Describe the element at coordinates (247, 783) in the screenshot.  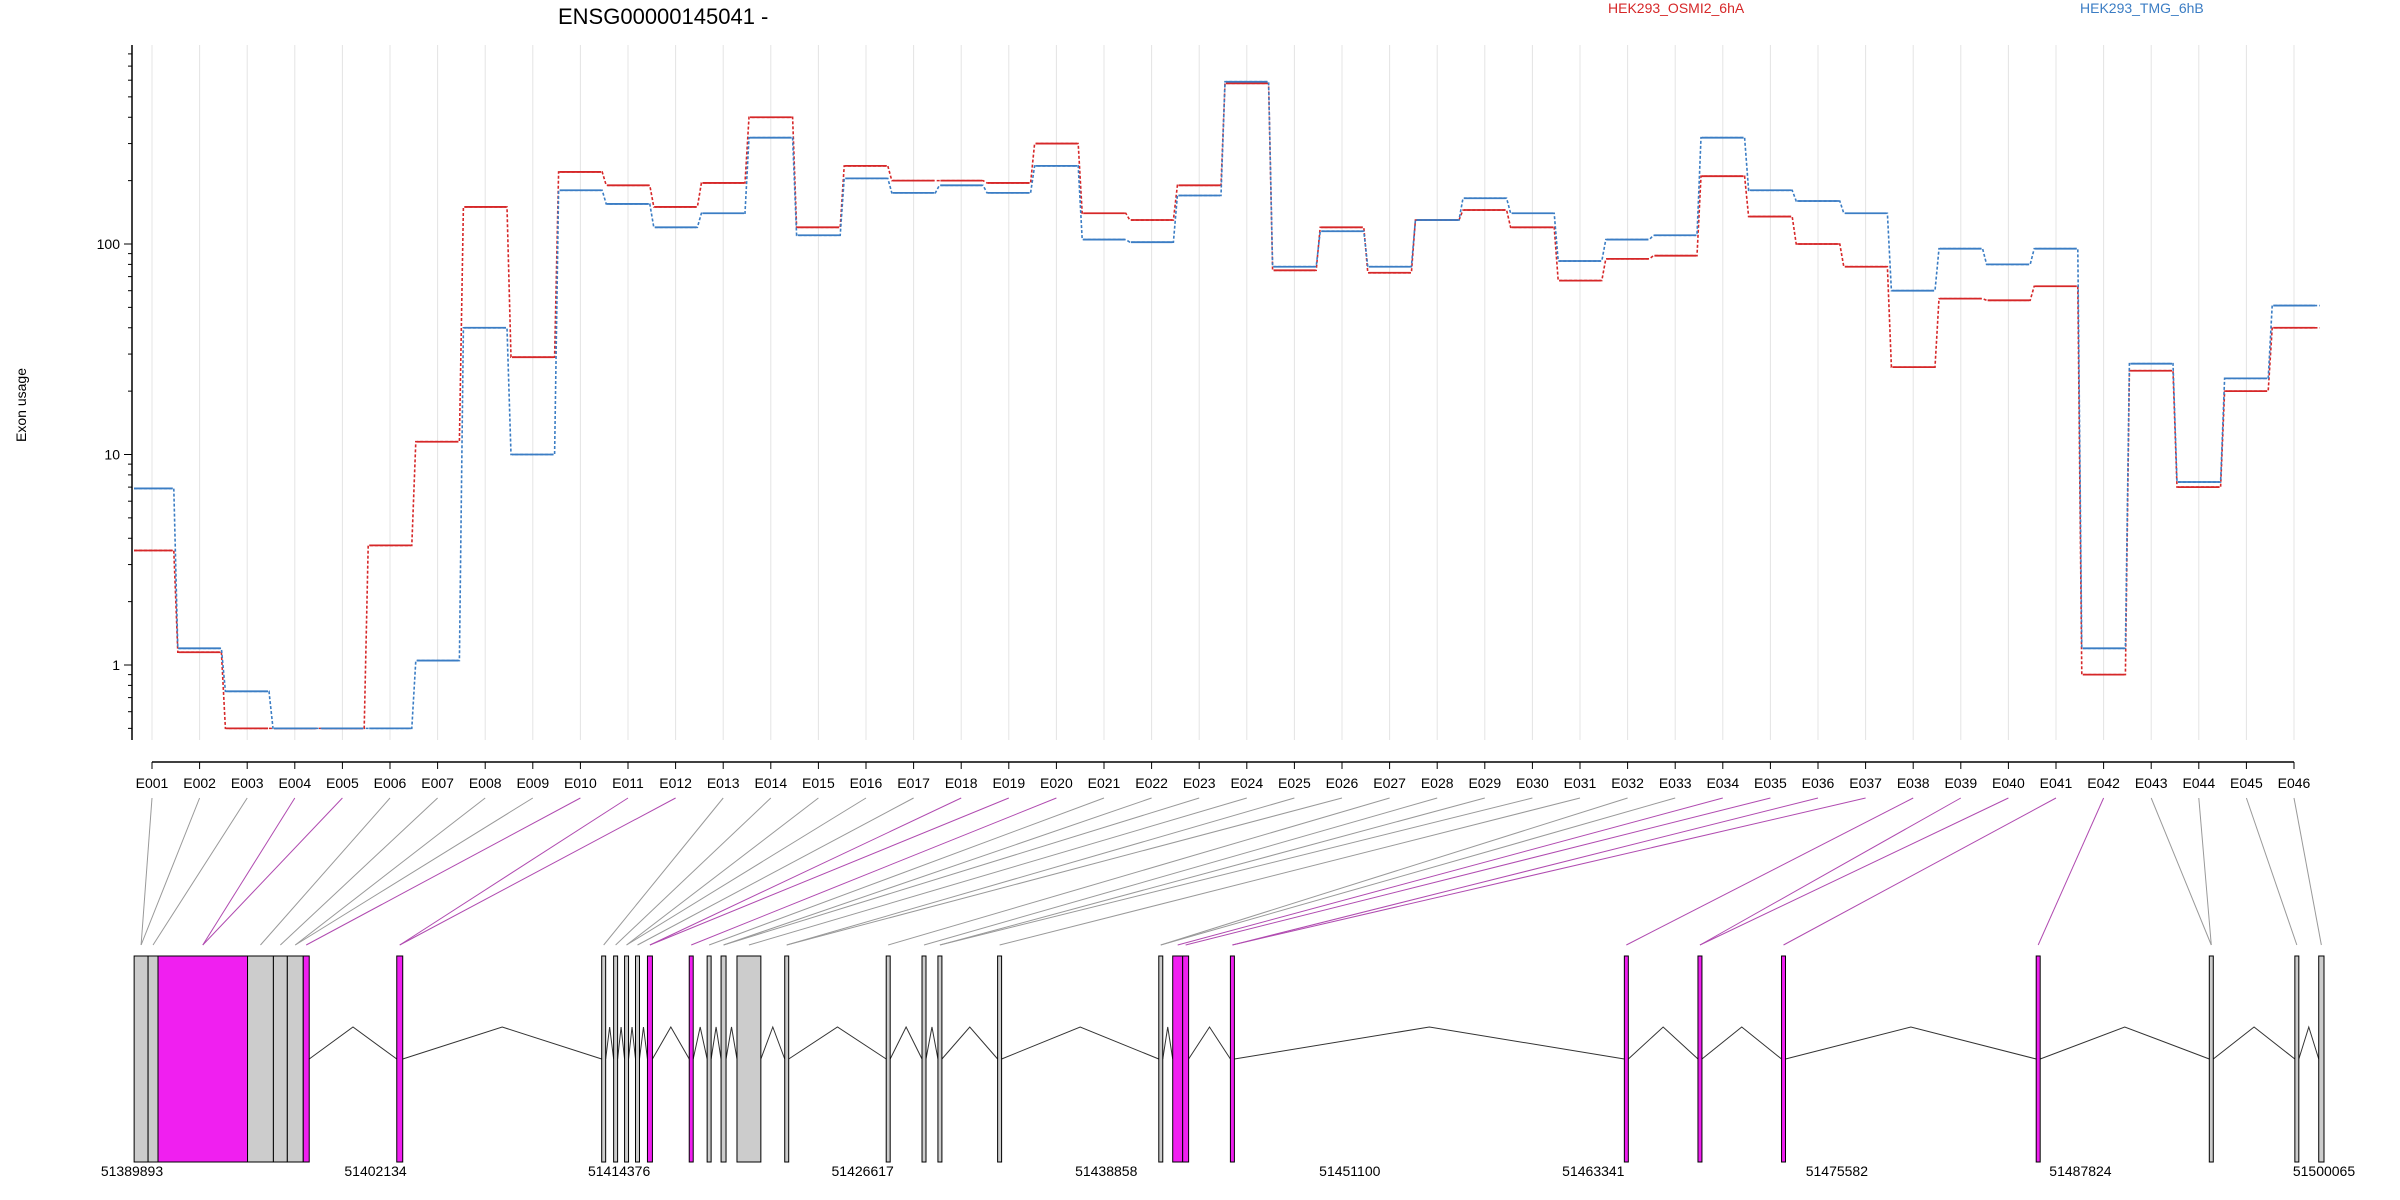
I see `x-tick-label: E003` at that location.